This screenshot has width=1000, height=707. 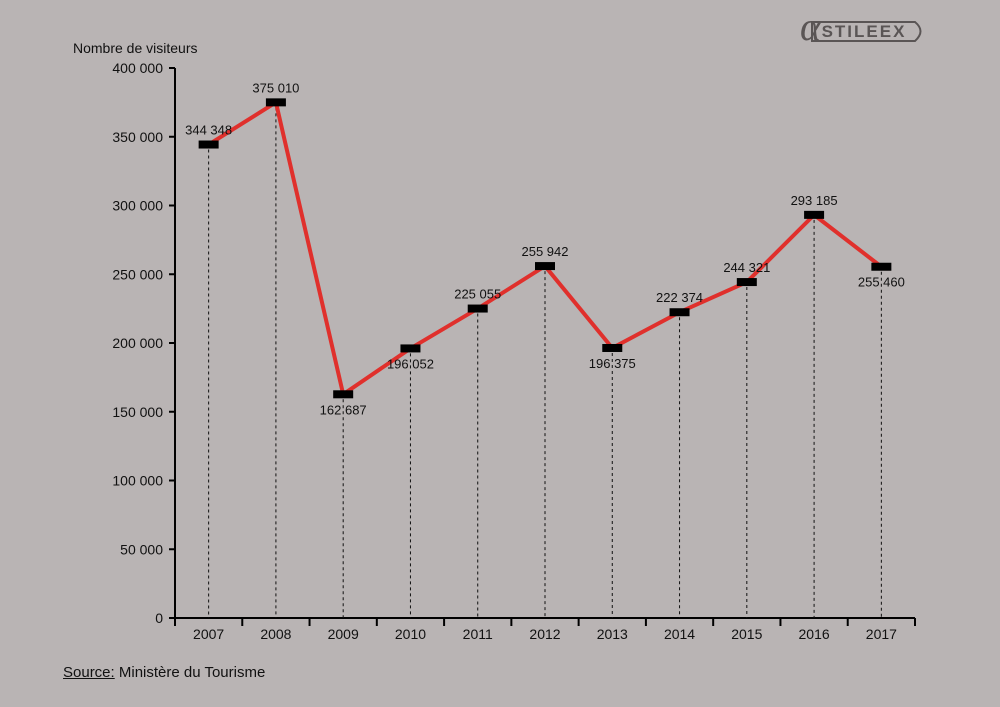 I want to click on stileex-logo: α STILEEX, so click(x=861, y=26).